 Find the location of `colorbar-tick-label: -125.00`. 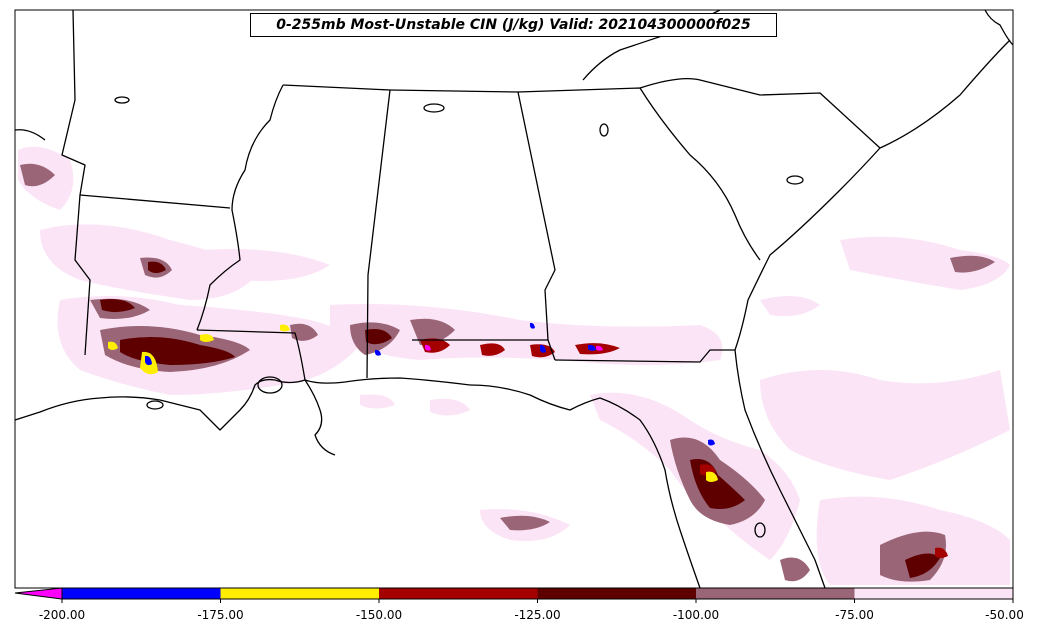

colorbar-tick-label: -125.00 is located at coordinates (537, 615).